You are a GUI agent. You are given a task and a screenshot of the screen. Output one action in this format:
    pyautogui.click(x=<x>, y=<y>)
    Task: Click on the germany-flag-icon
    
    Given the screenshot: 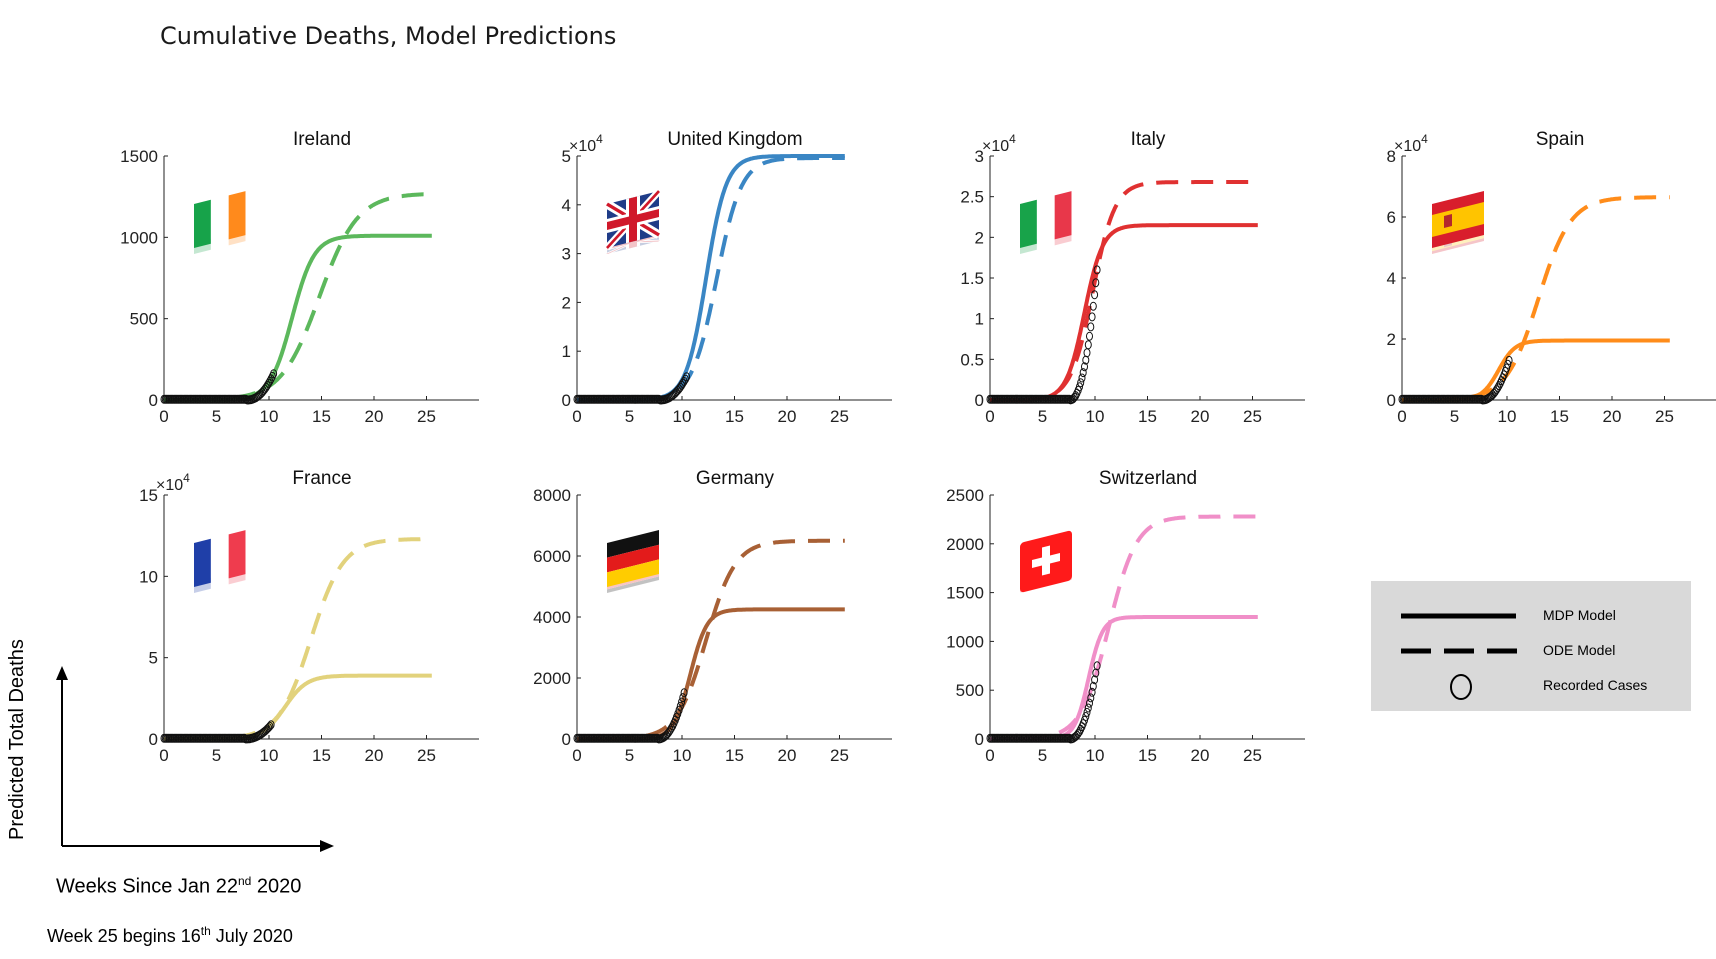 What is the action you would take?
    pyautogui.click(x=633, y=561)
    